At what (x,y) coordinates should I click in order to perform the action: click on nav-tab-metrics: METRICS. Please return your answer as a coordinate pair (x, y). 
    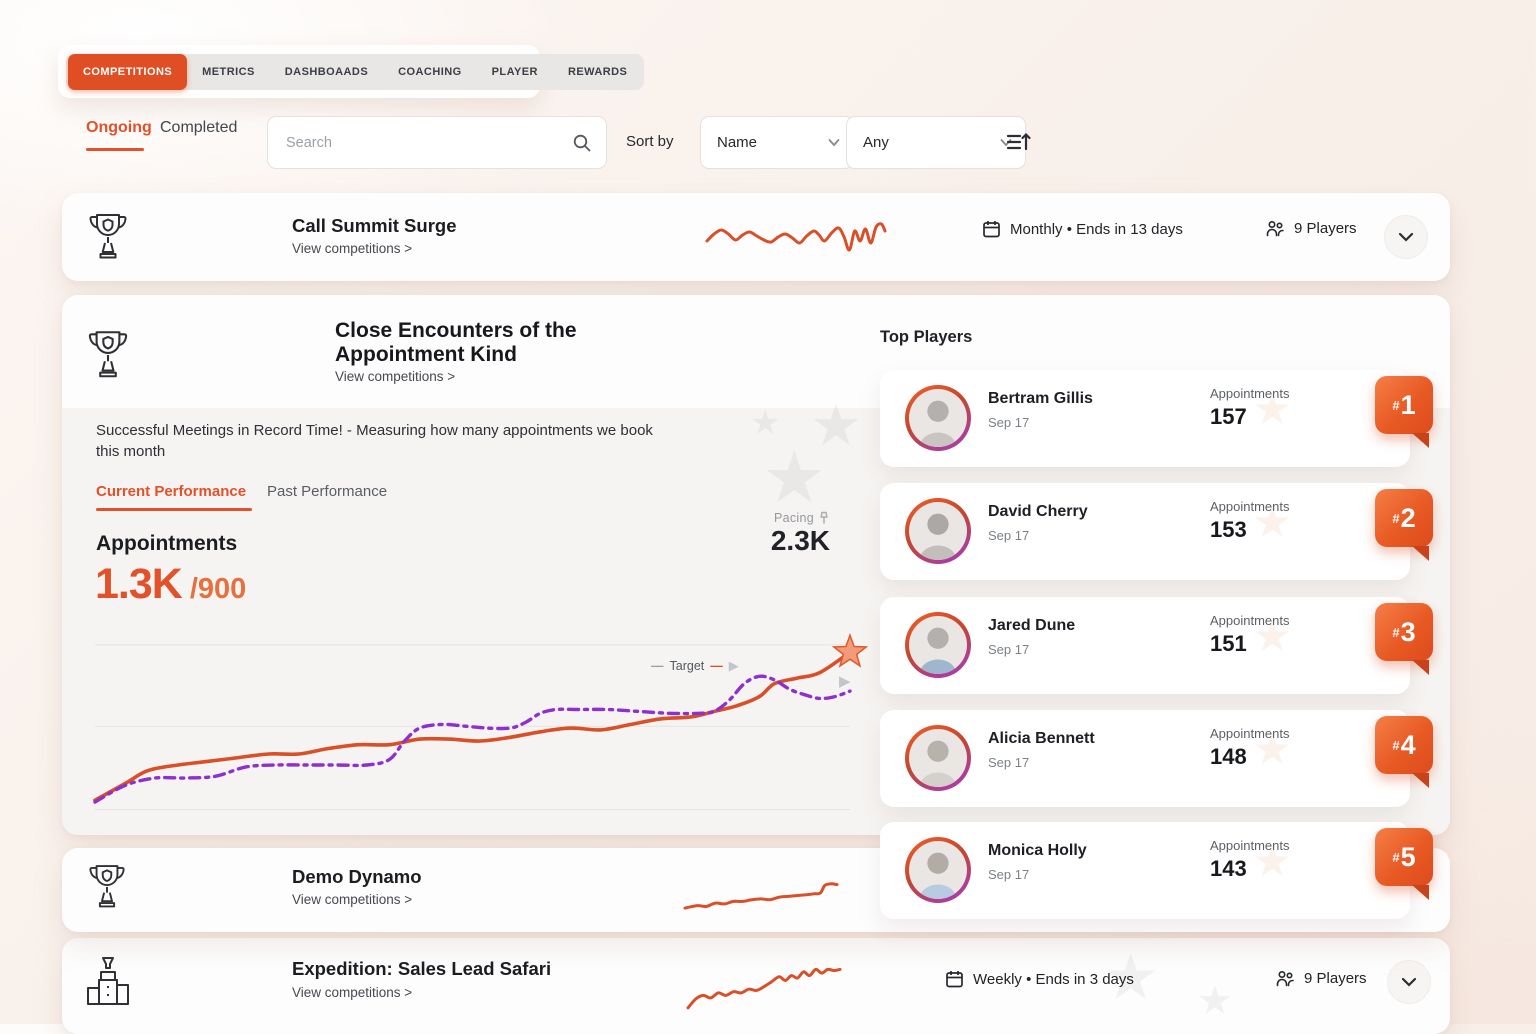
    Looking at the image, I should click on (228, 72).